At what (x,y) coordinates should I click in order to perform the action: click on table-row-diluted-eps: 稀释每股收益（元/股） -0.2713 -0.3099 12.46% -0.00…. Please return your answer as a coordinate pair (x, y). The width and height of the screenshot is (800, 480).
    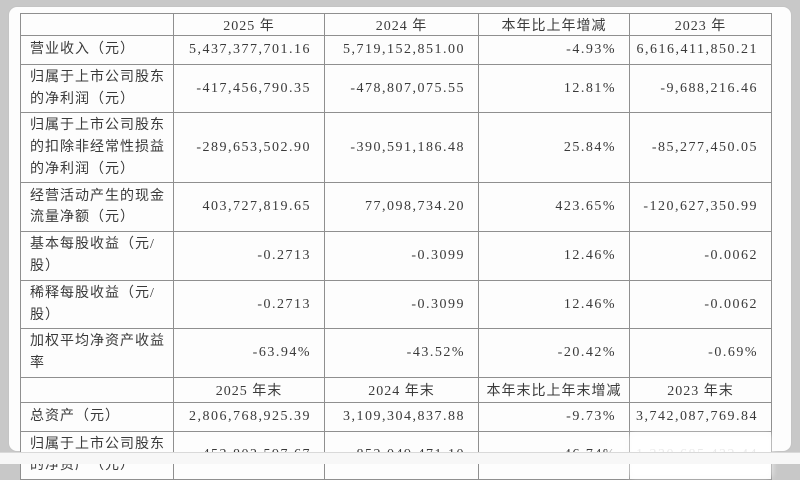
    Looking at the image, I should click on (396, 304).